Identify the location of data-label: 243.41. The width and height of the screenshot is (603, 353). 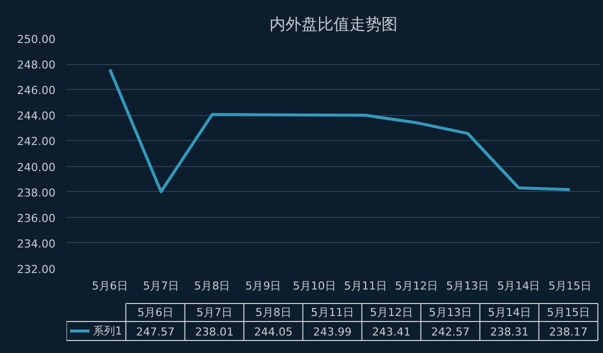
(391, 332).